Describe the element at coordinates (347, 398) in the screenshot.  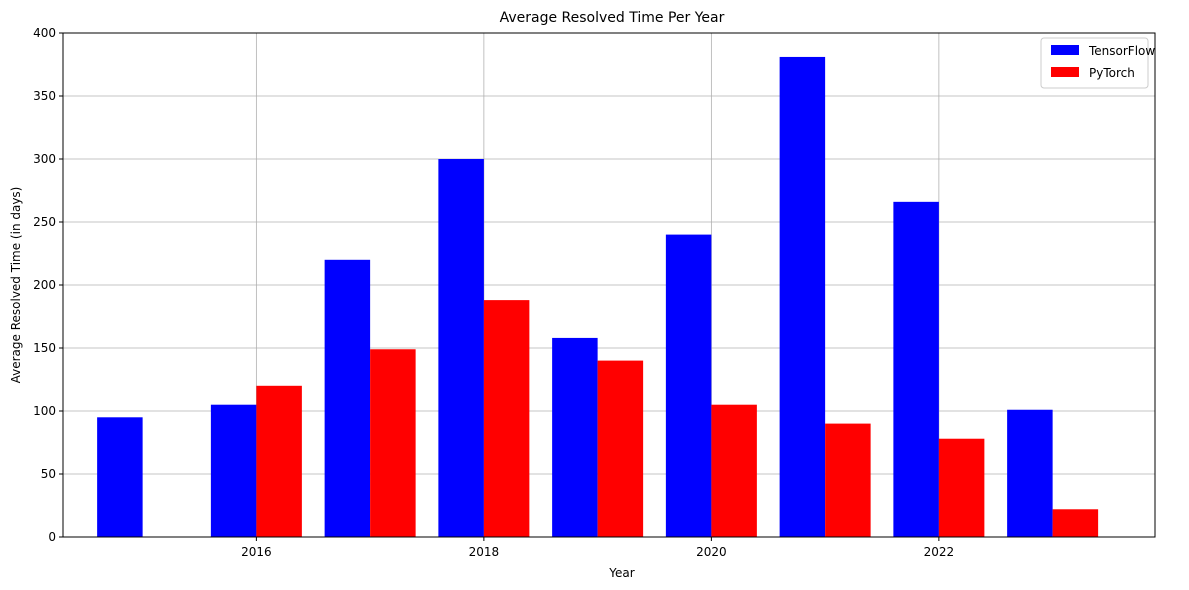
I see `bar-tensorflow-2017` at that location.